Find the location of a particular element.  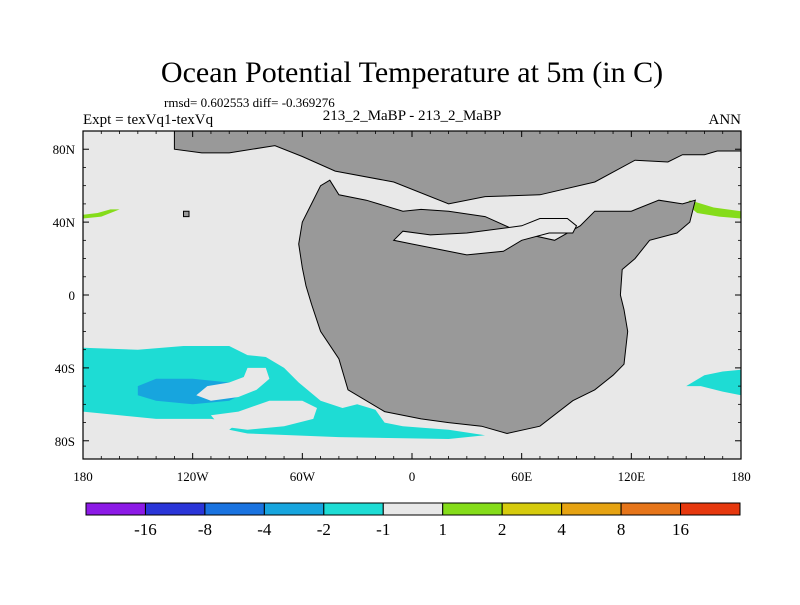

x-tick-label: 120W is located at coordinates (193, 476).